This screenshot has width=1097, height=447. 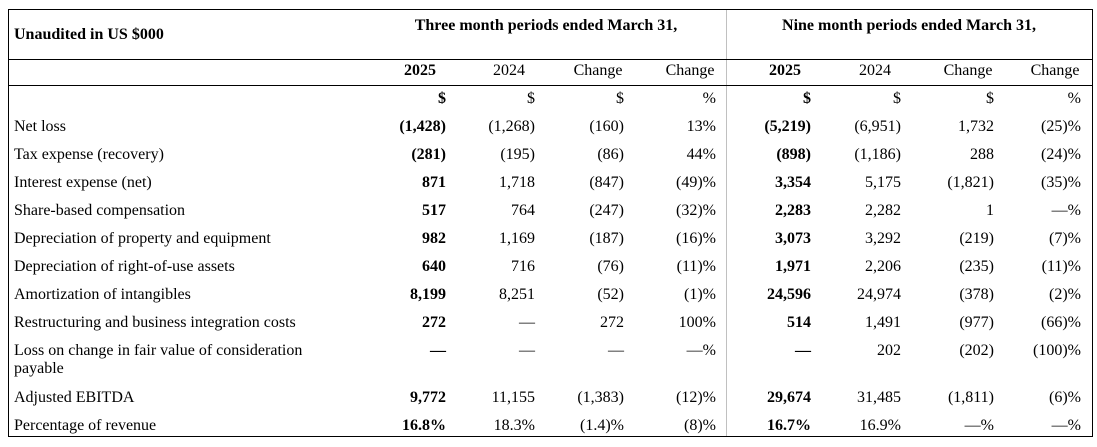 What do you see at coordinates (696, 238) in the screenshot?
I see `table-cell: (16)%` at bounding box center [696, 238].